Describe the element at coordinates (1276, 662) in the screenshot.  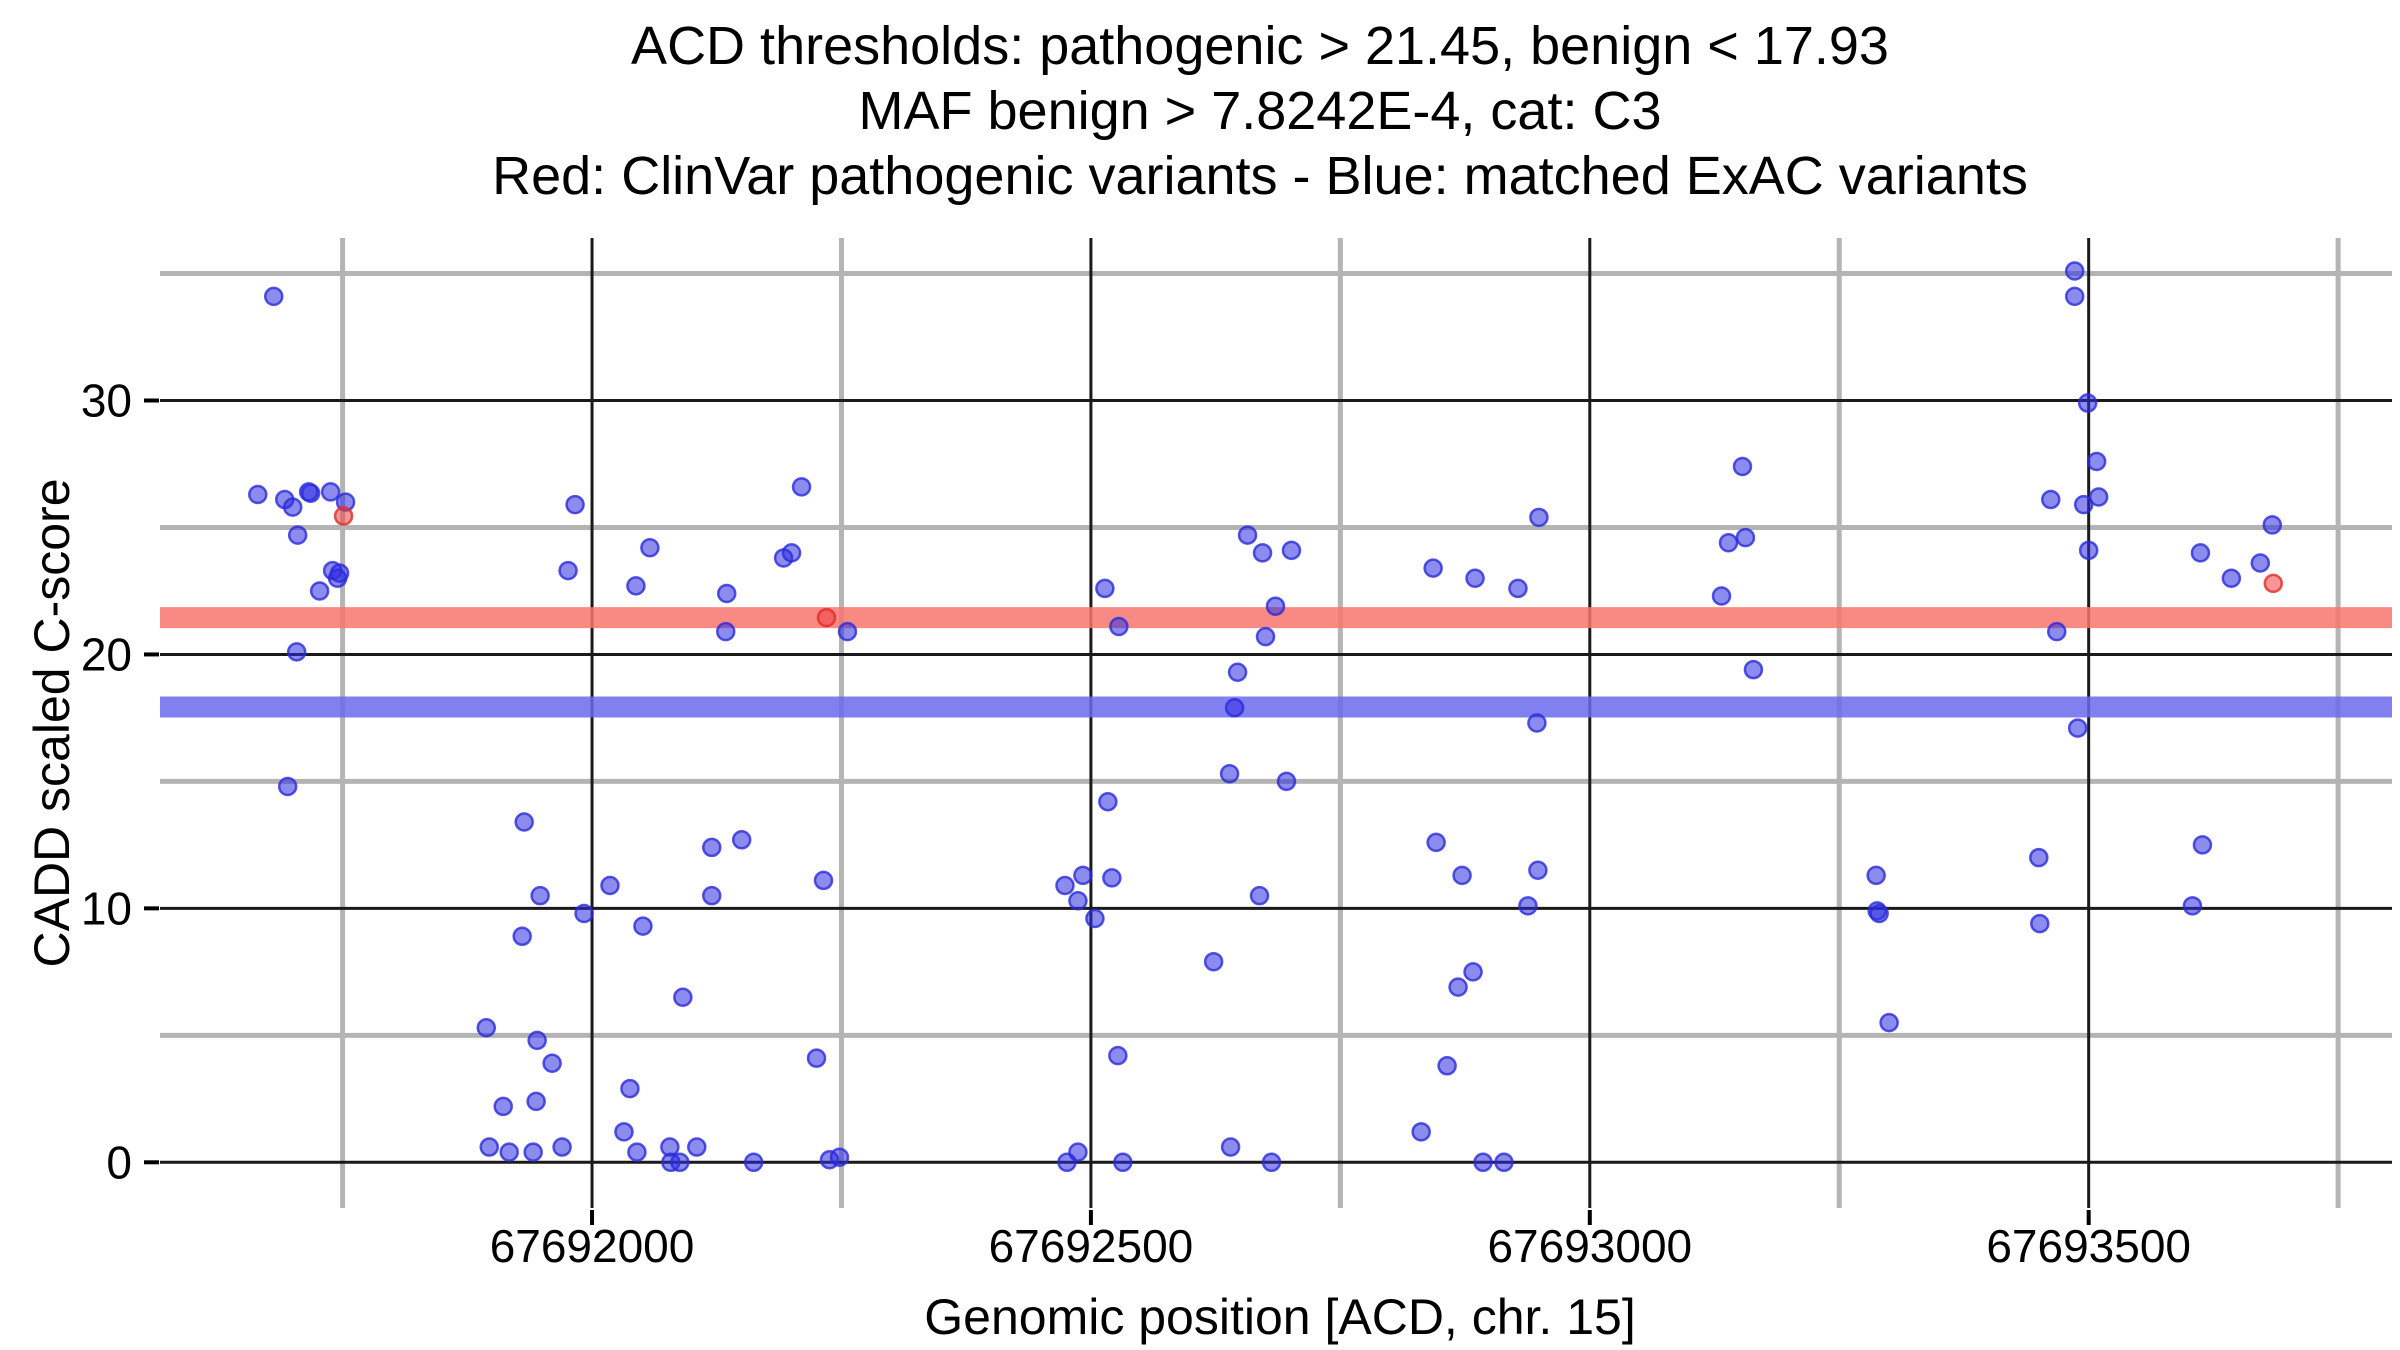
I see `threshold-bands` at that location.